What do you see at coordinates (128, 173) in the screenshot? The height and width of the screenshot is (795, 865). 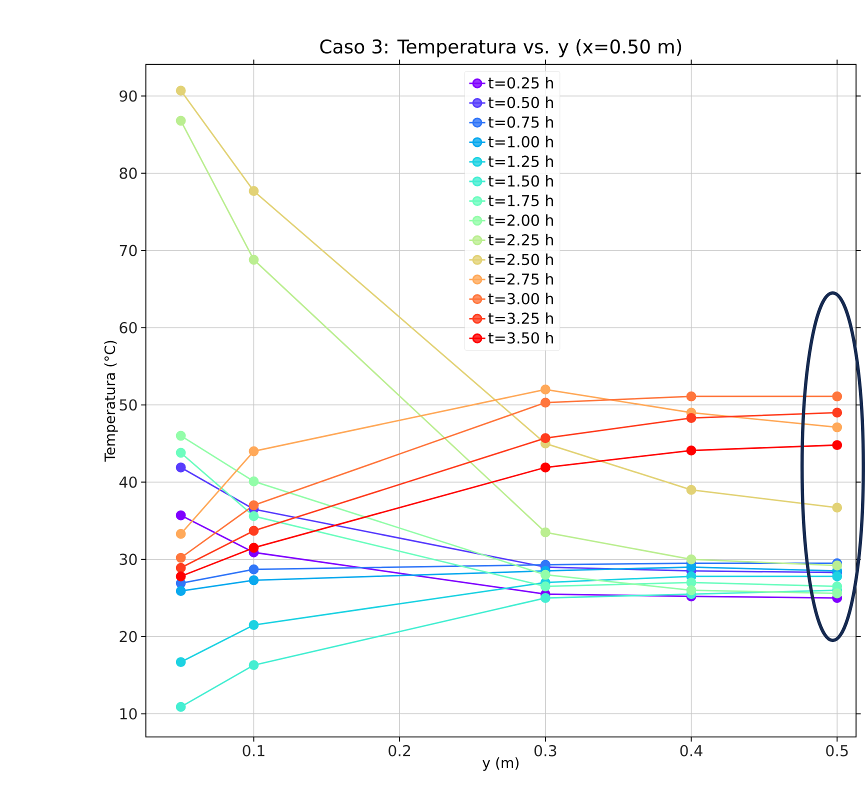 I see `y-tick-label: 80` at bounding box center [128, 173].